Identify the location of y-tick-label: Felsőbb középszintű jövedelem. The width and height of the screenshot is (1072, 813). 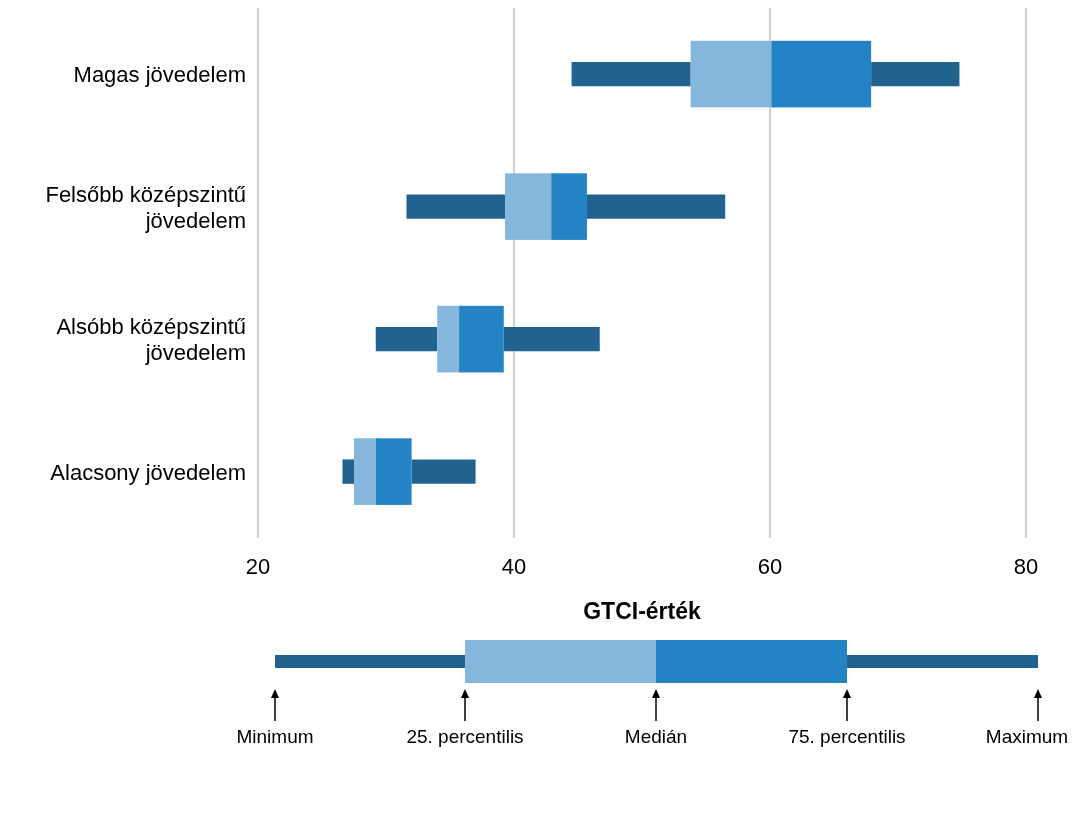
(145, 207).